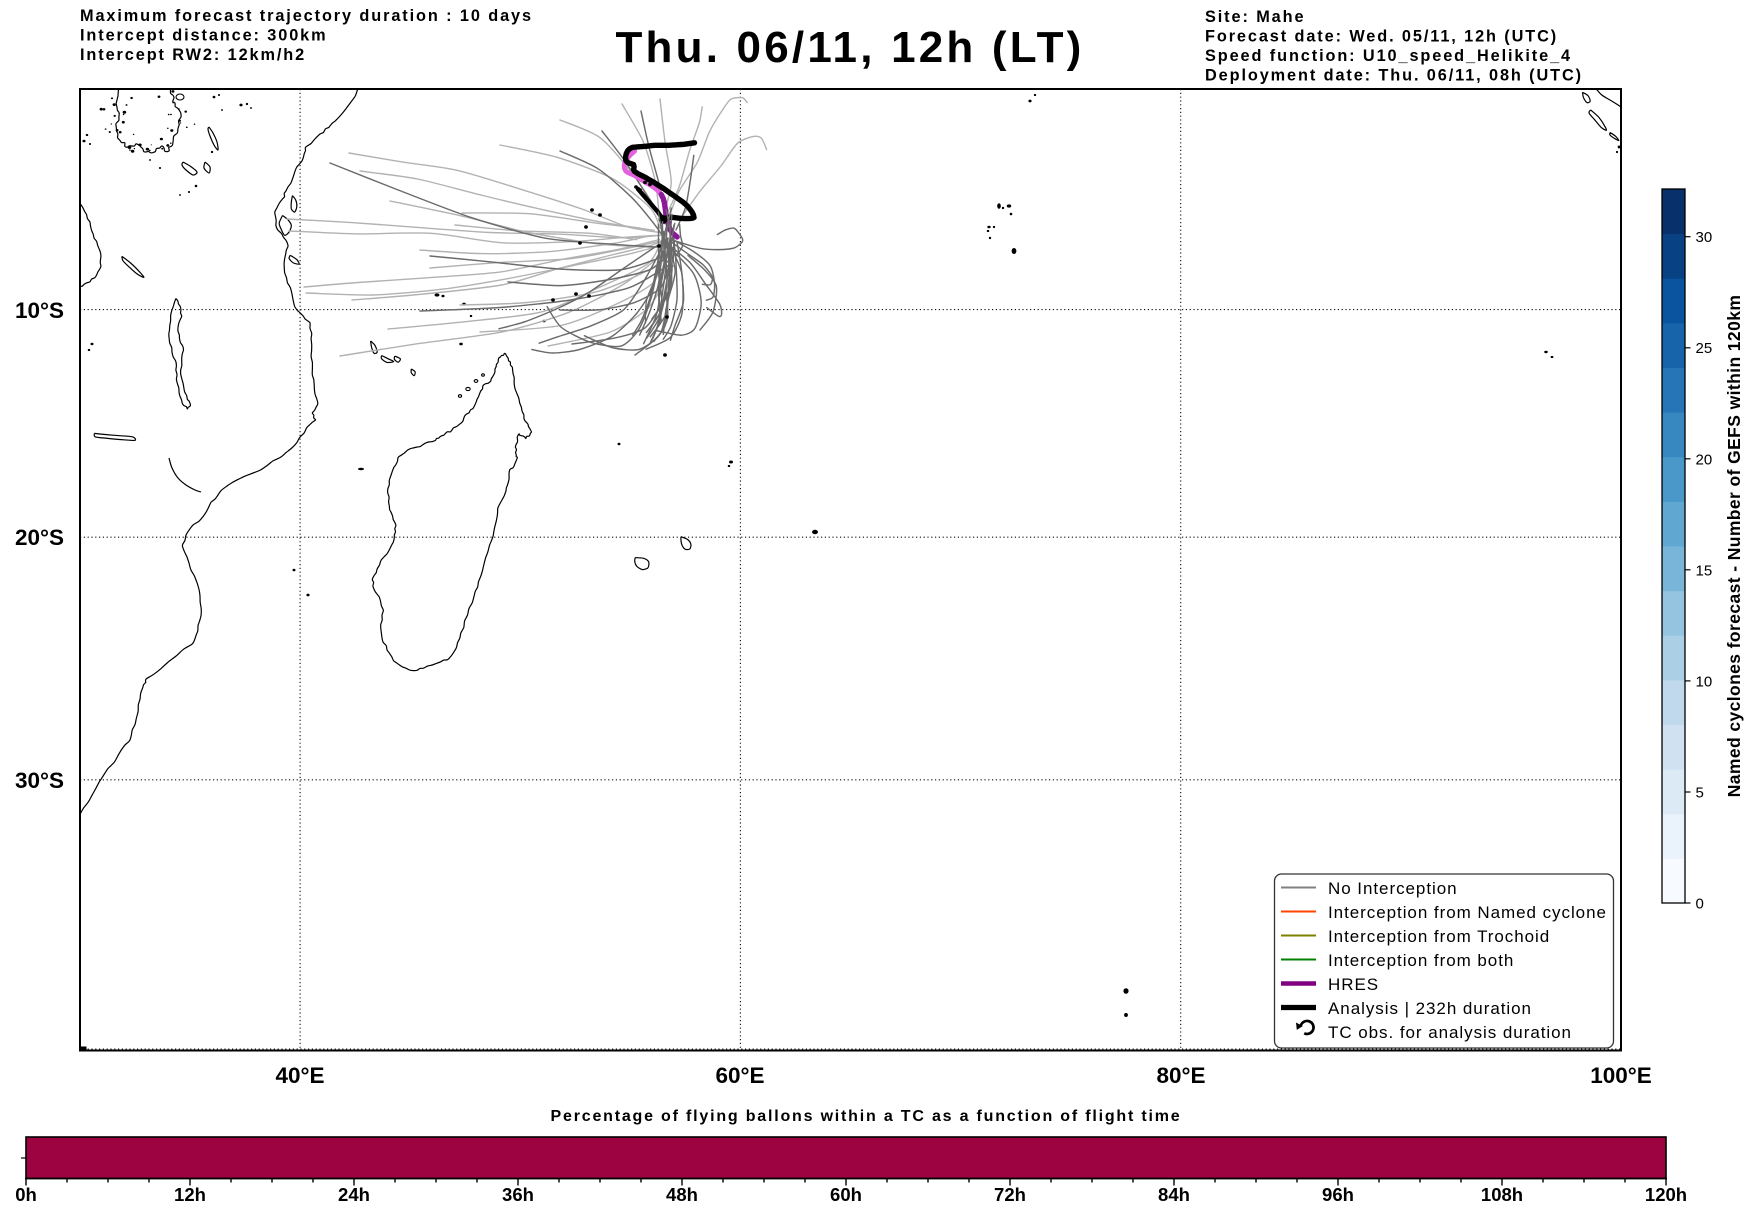  Describe the element at coordinates (26, 1194) in the screenshot. I see `svg-text: 0h` at that location.